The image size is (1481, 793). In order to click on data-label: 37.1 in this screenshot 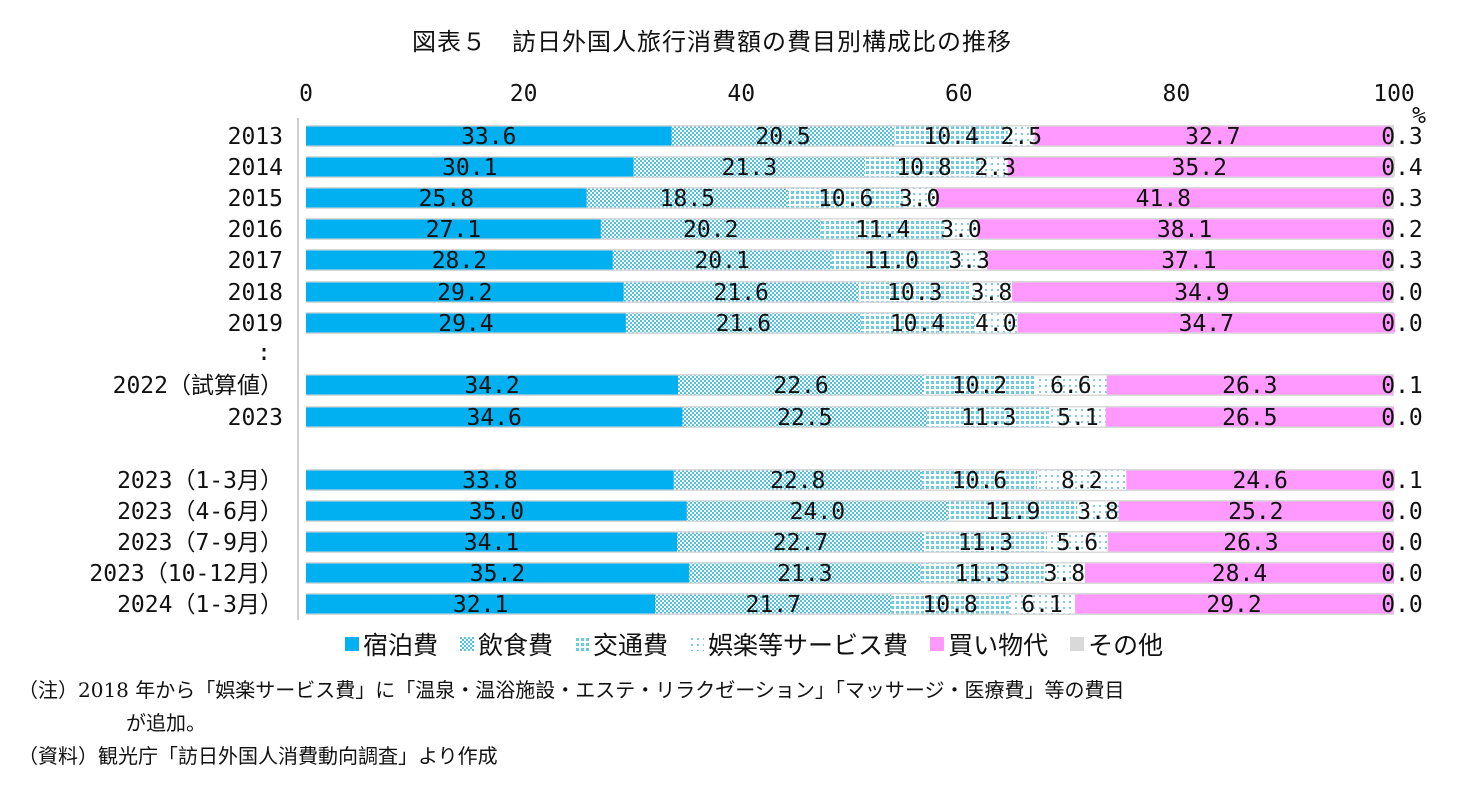, I will do `click(1188, 261)`.